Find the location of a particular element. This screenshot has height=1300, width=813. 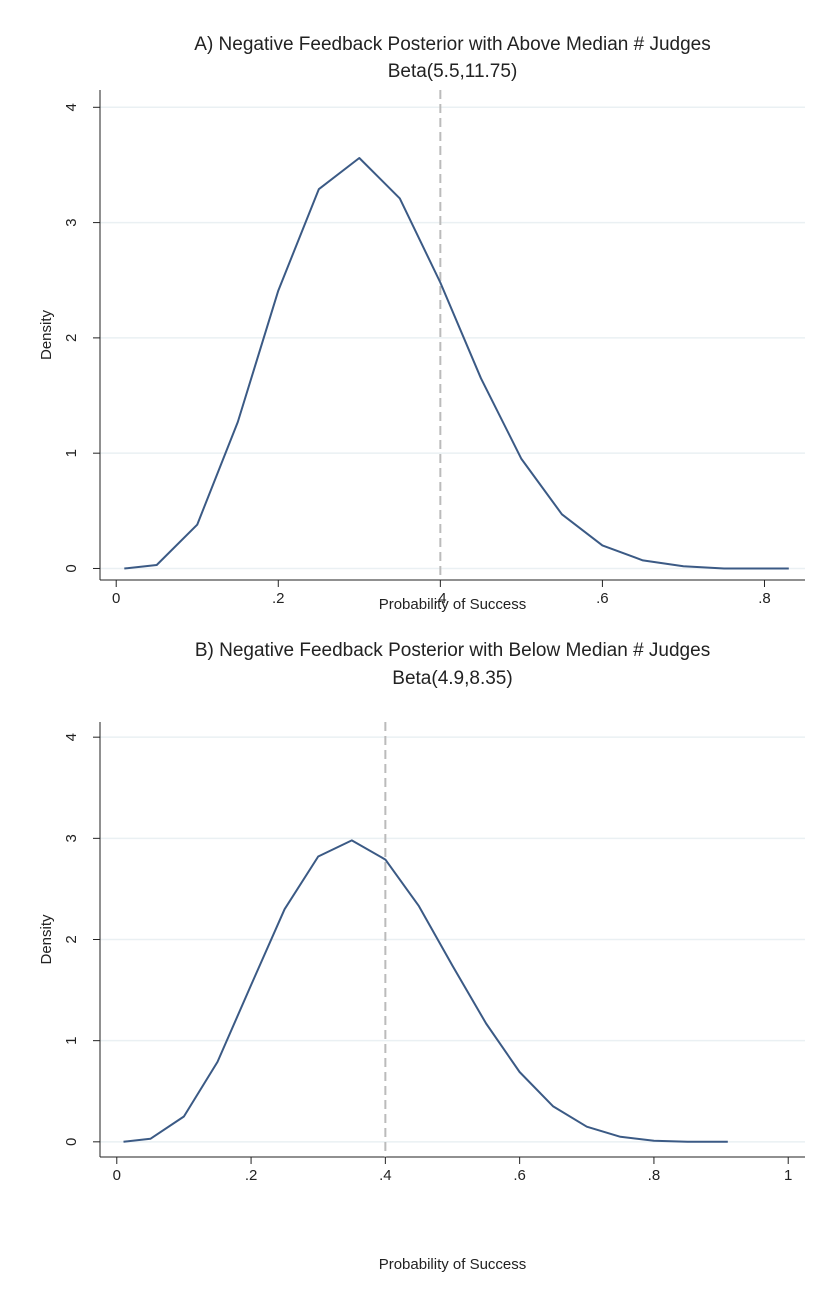

x-tick-label: 1 is located at coordinates (788, 1175).